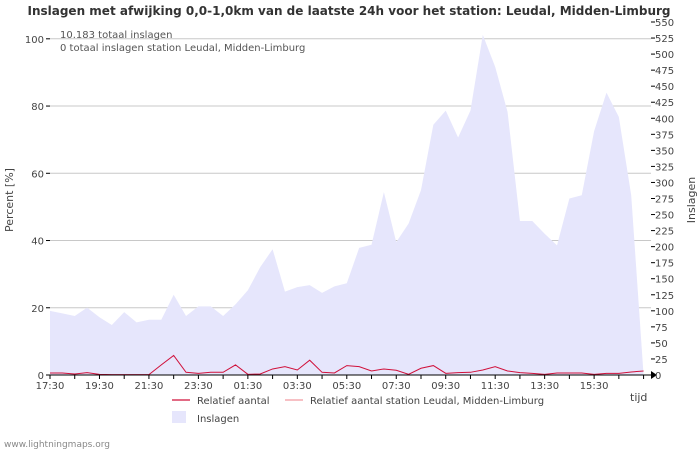 The height and width of the screenshot is (450, 700). What do you see at coordinates (664, 71) in the screenshot?
I see `right-tick-label: 475` at bounding box center [664, 71].